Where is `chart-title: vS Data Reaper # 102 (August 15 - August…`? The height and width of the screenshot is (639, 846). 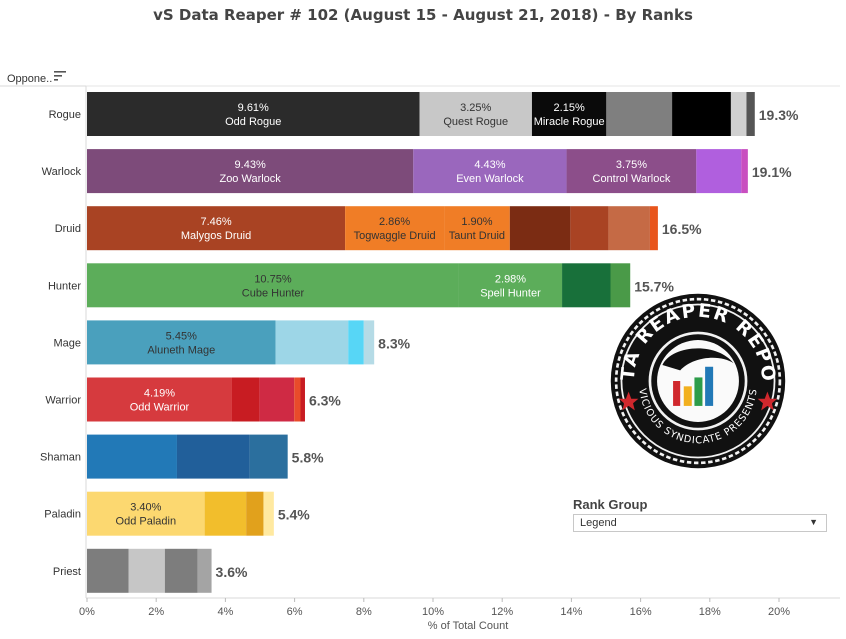 chart-title: vS Data Reaper # 102 (August 15 - August… is located at coordinates (423, 15).